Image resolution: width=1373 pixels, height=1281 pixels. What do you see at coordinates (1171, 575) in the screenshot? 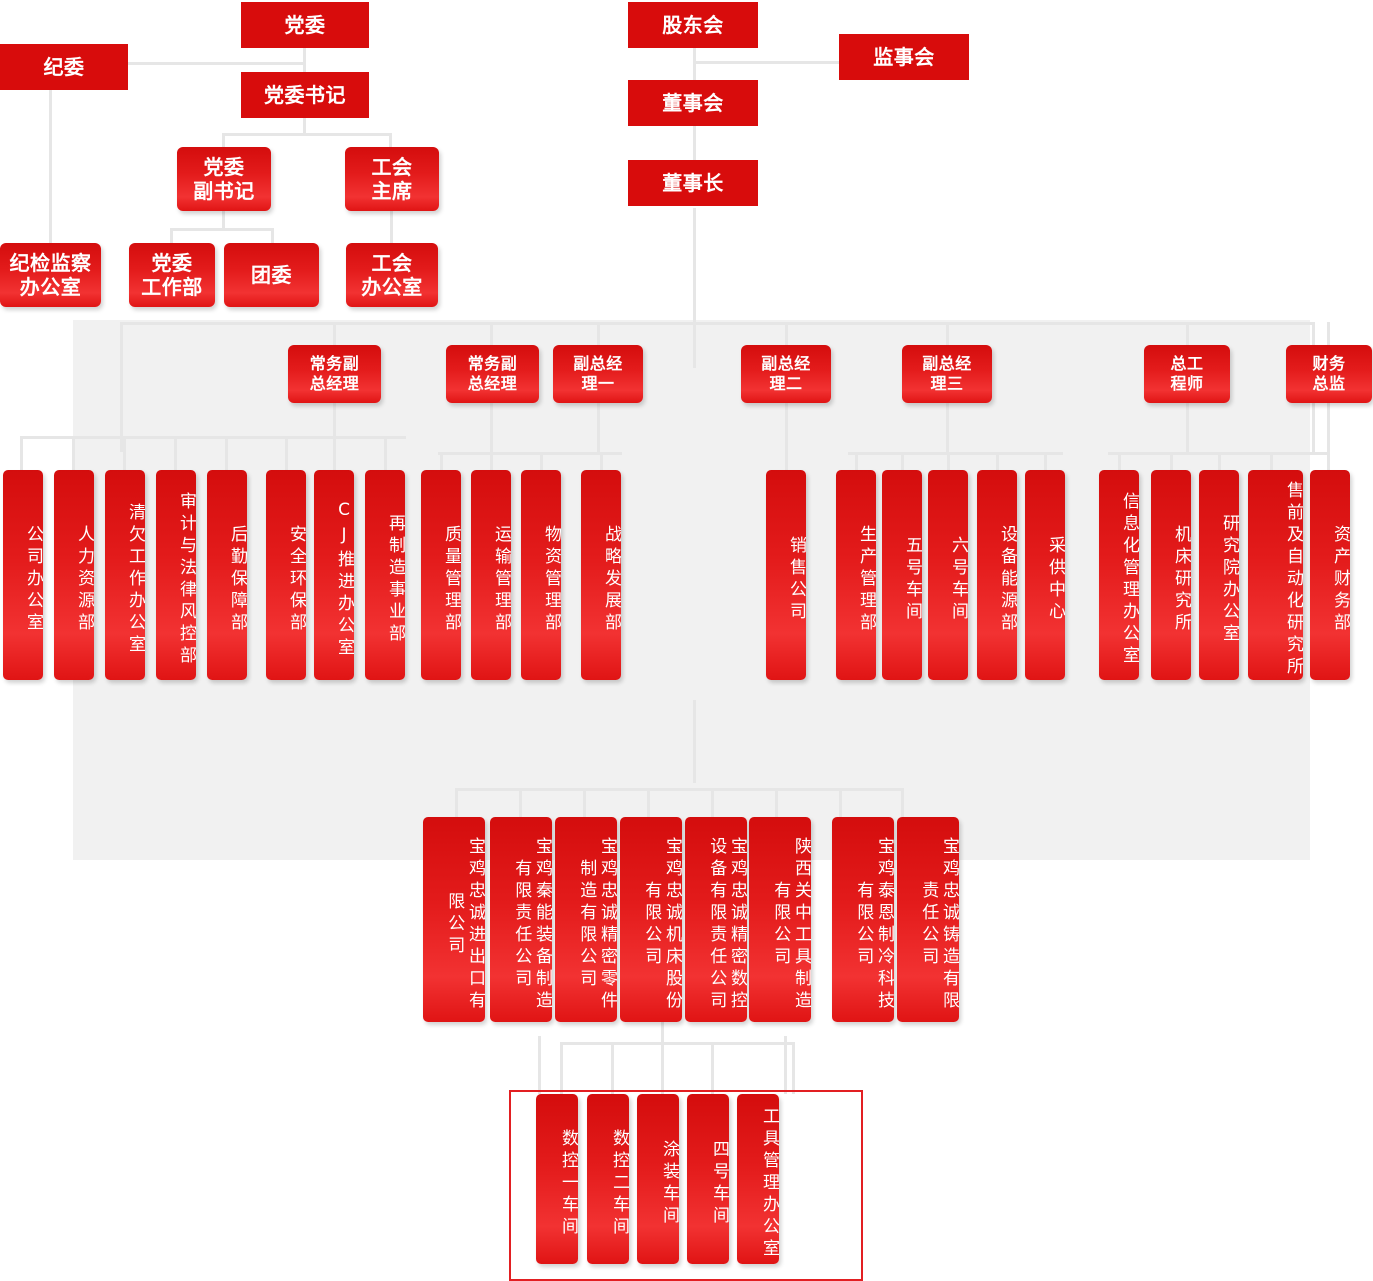
I see `dept-machine-tool-institute: 机床研究所` at bounding box center [1171, 575].